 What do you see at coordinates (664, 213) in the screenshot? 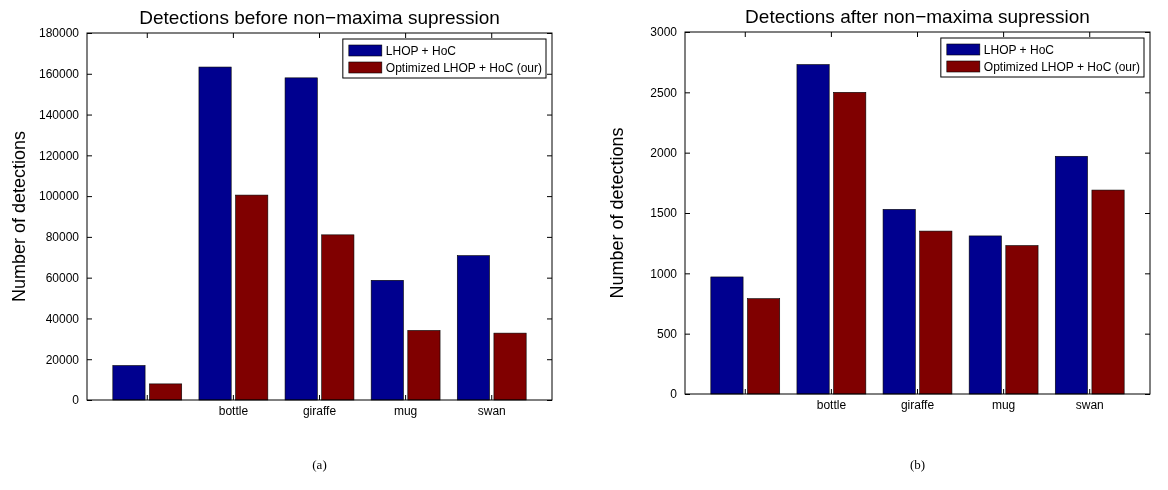
I see `y-tick-label: 1500` at bounding box center [664, 213].